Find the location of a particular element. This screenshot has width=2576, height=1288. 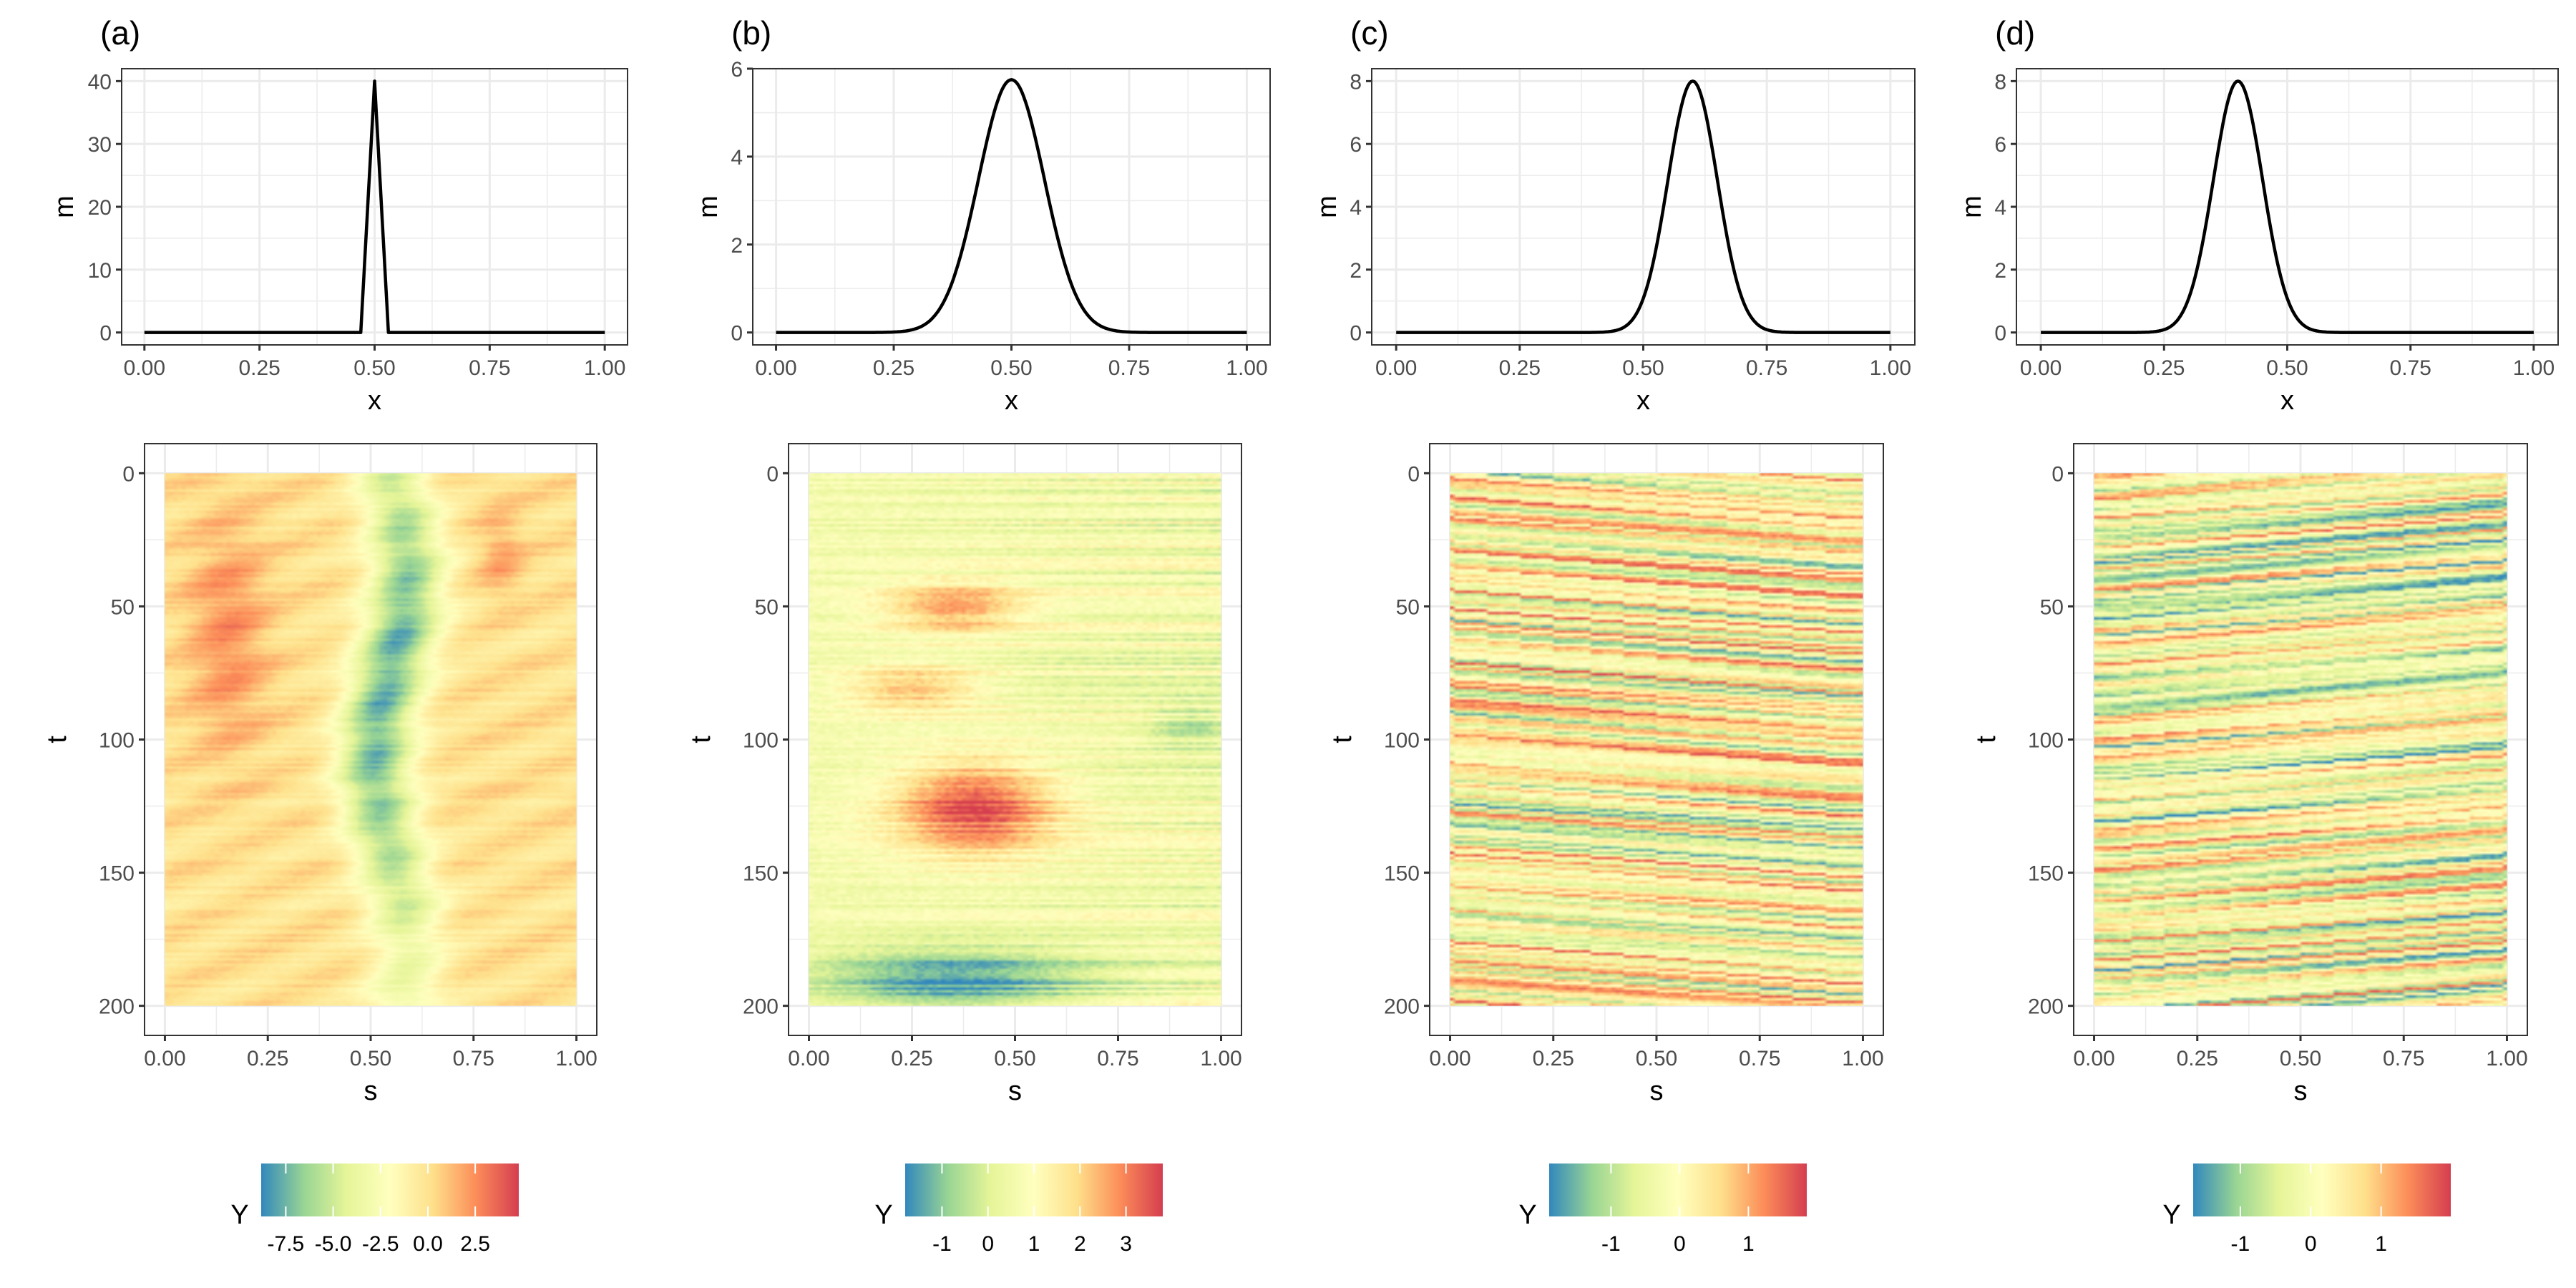

x-axis-title: s is located at coordinates (1657, 1091).